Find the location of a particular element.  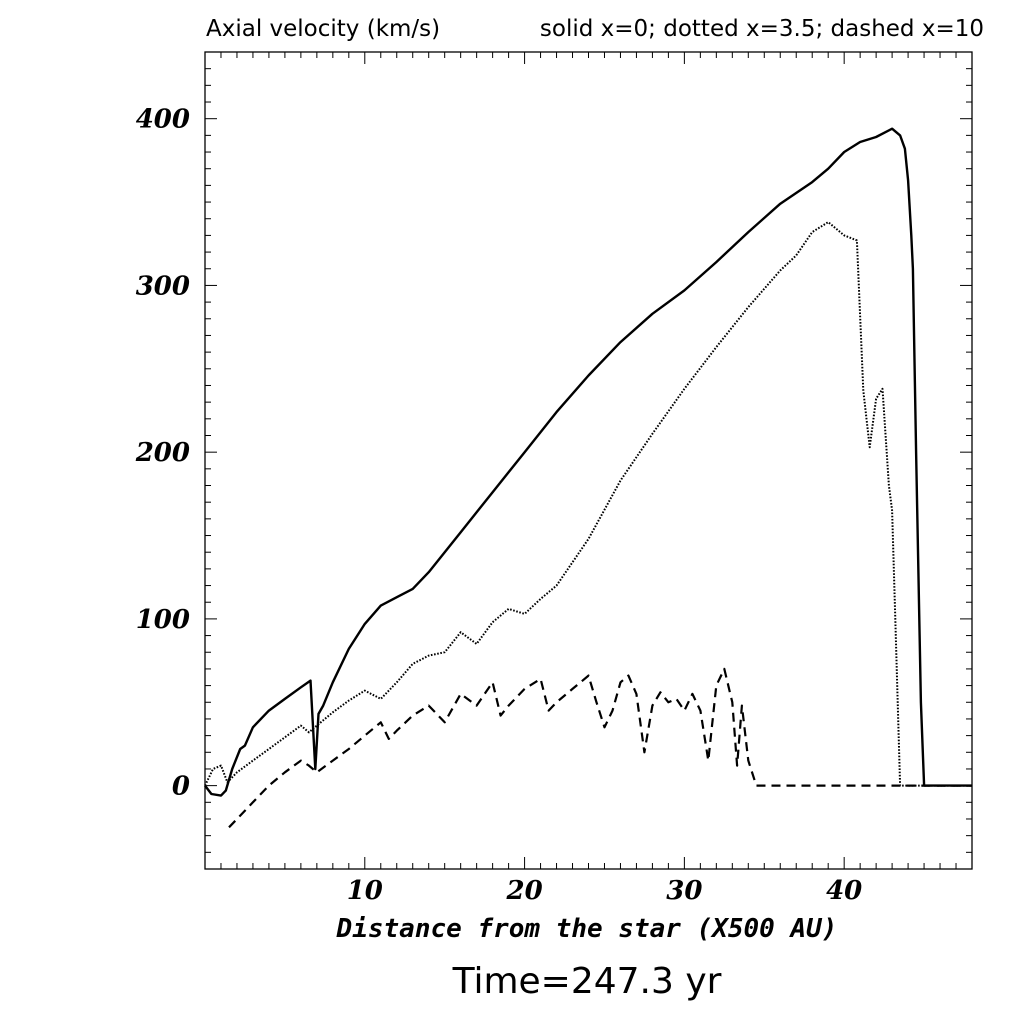

x-tick-label: 20 is located at coordinates (523, 891).